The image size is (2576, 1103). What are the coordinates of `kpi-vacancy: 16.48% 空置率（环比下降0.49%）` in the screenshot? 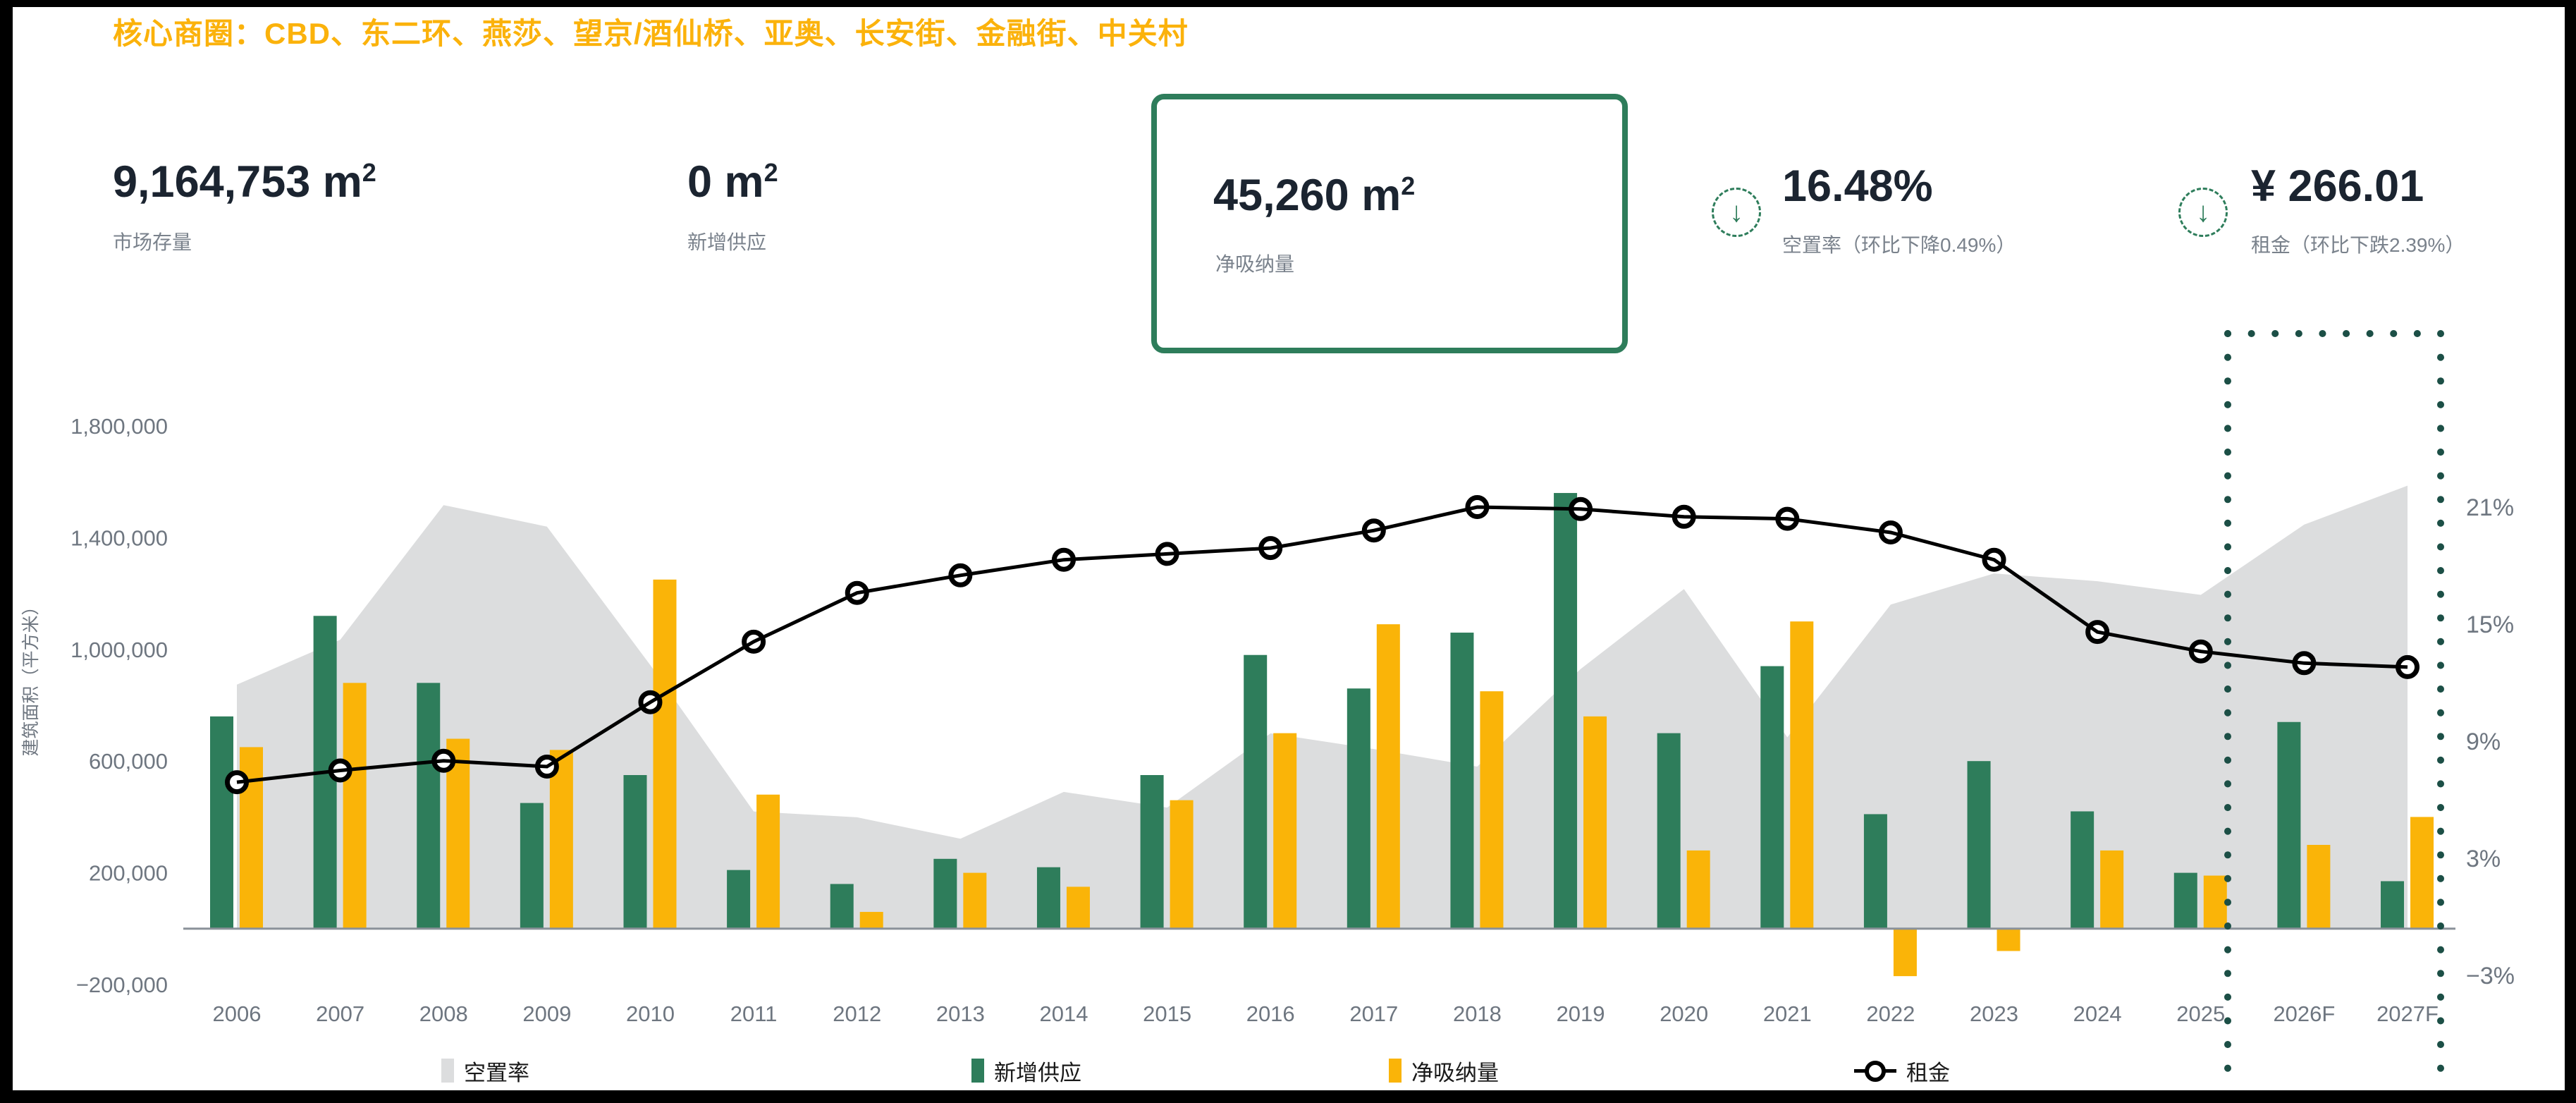 It's located at (1899, 209).